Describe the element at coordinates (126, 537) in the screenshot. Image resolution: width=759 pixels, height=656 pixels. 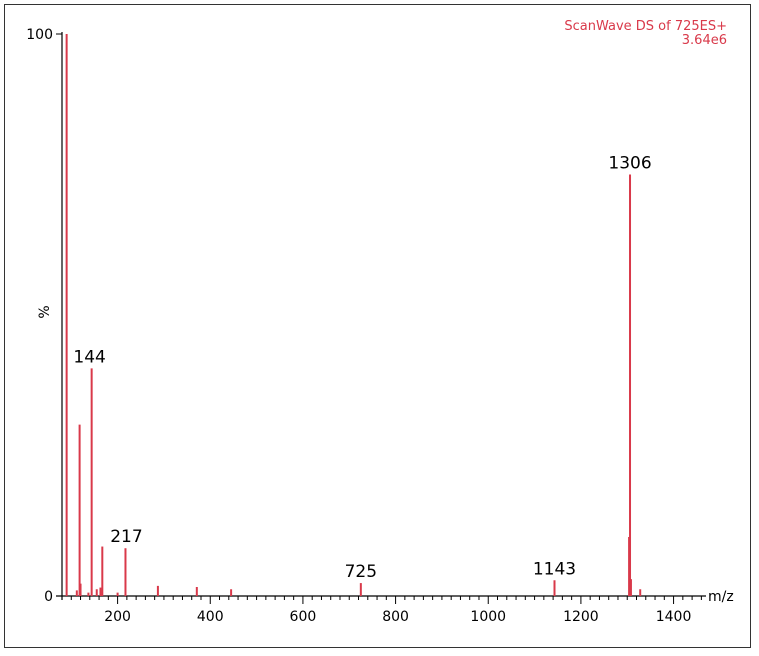
I see `peak-label: 217` at that location.